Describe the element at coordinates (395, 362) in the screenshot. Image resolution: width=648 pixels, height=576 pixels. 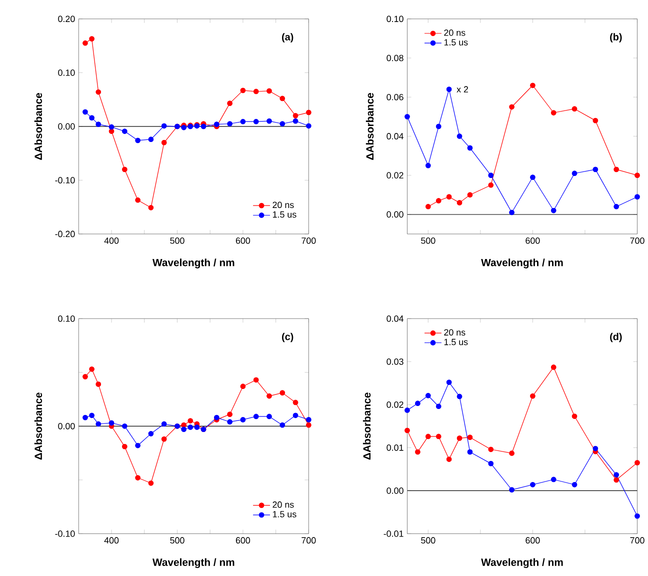
I see `y-tick-label: 0.03` at that location.